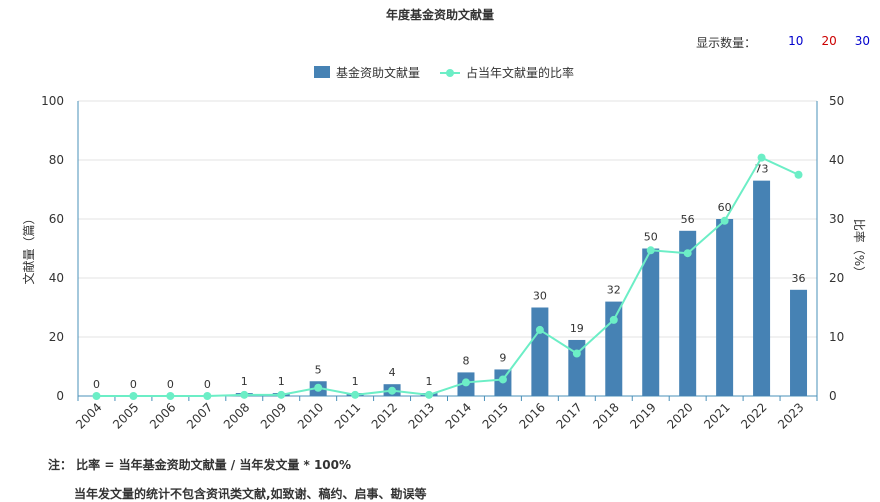  What do you see at coordinates (458, 415) in the screenshot?
I see `x-tick-label: 2014` at bounding box center [458, 415].